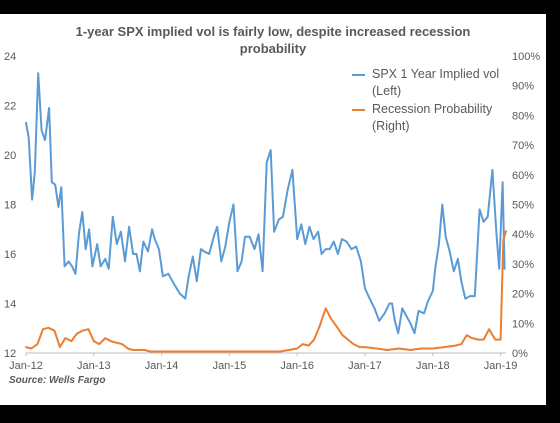  I want to click on x-axis-tick-label: Jan-14, so click(162, 366).